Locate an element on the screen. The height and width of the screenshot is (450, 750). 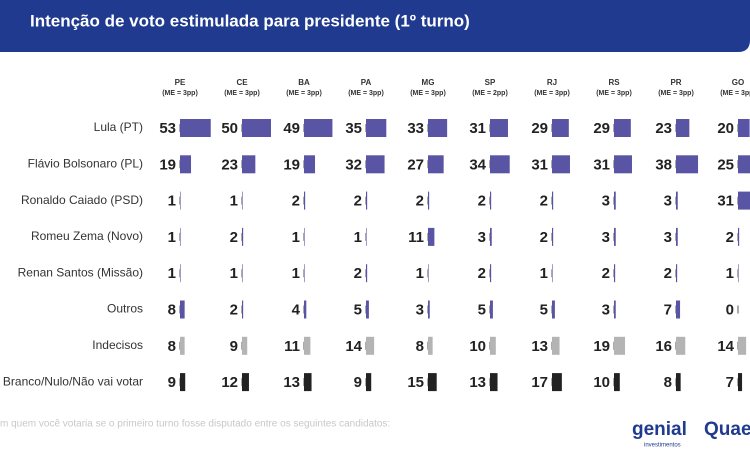
value-label: 25 is located at coordinates (725, 164).